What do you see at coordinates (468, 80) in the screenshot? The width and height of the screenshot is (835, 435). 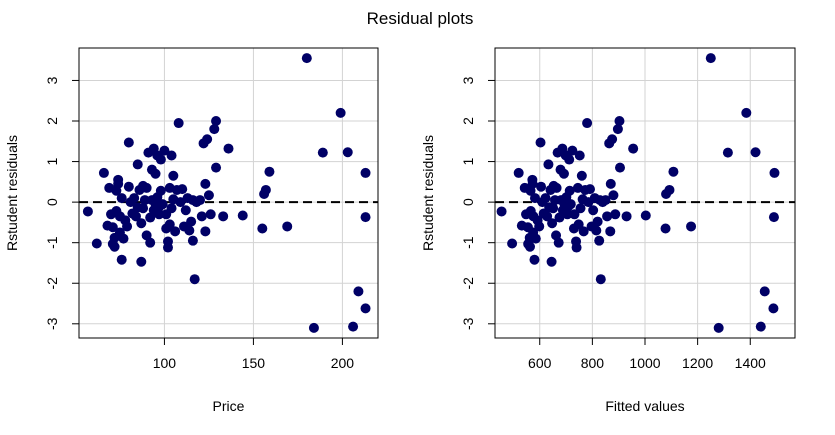 I see `y-tick-label: 3` at bounding box center [468, 80].